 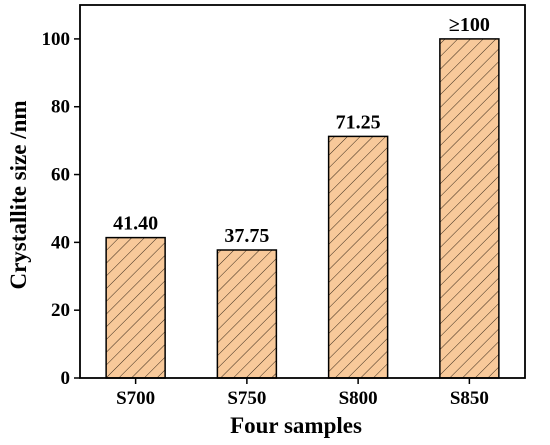 I want to click on y-axis-title: Crystallite size /nm, so click(x=18, y=194).